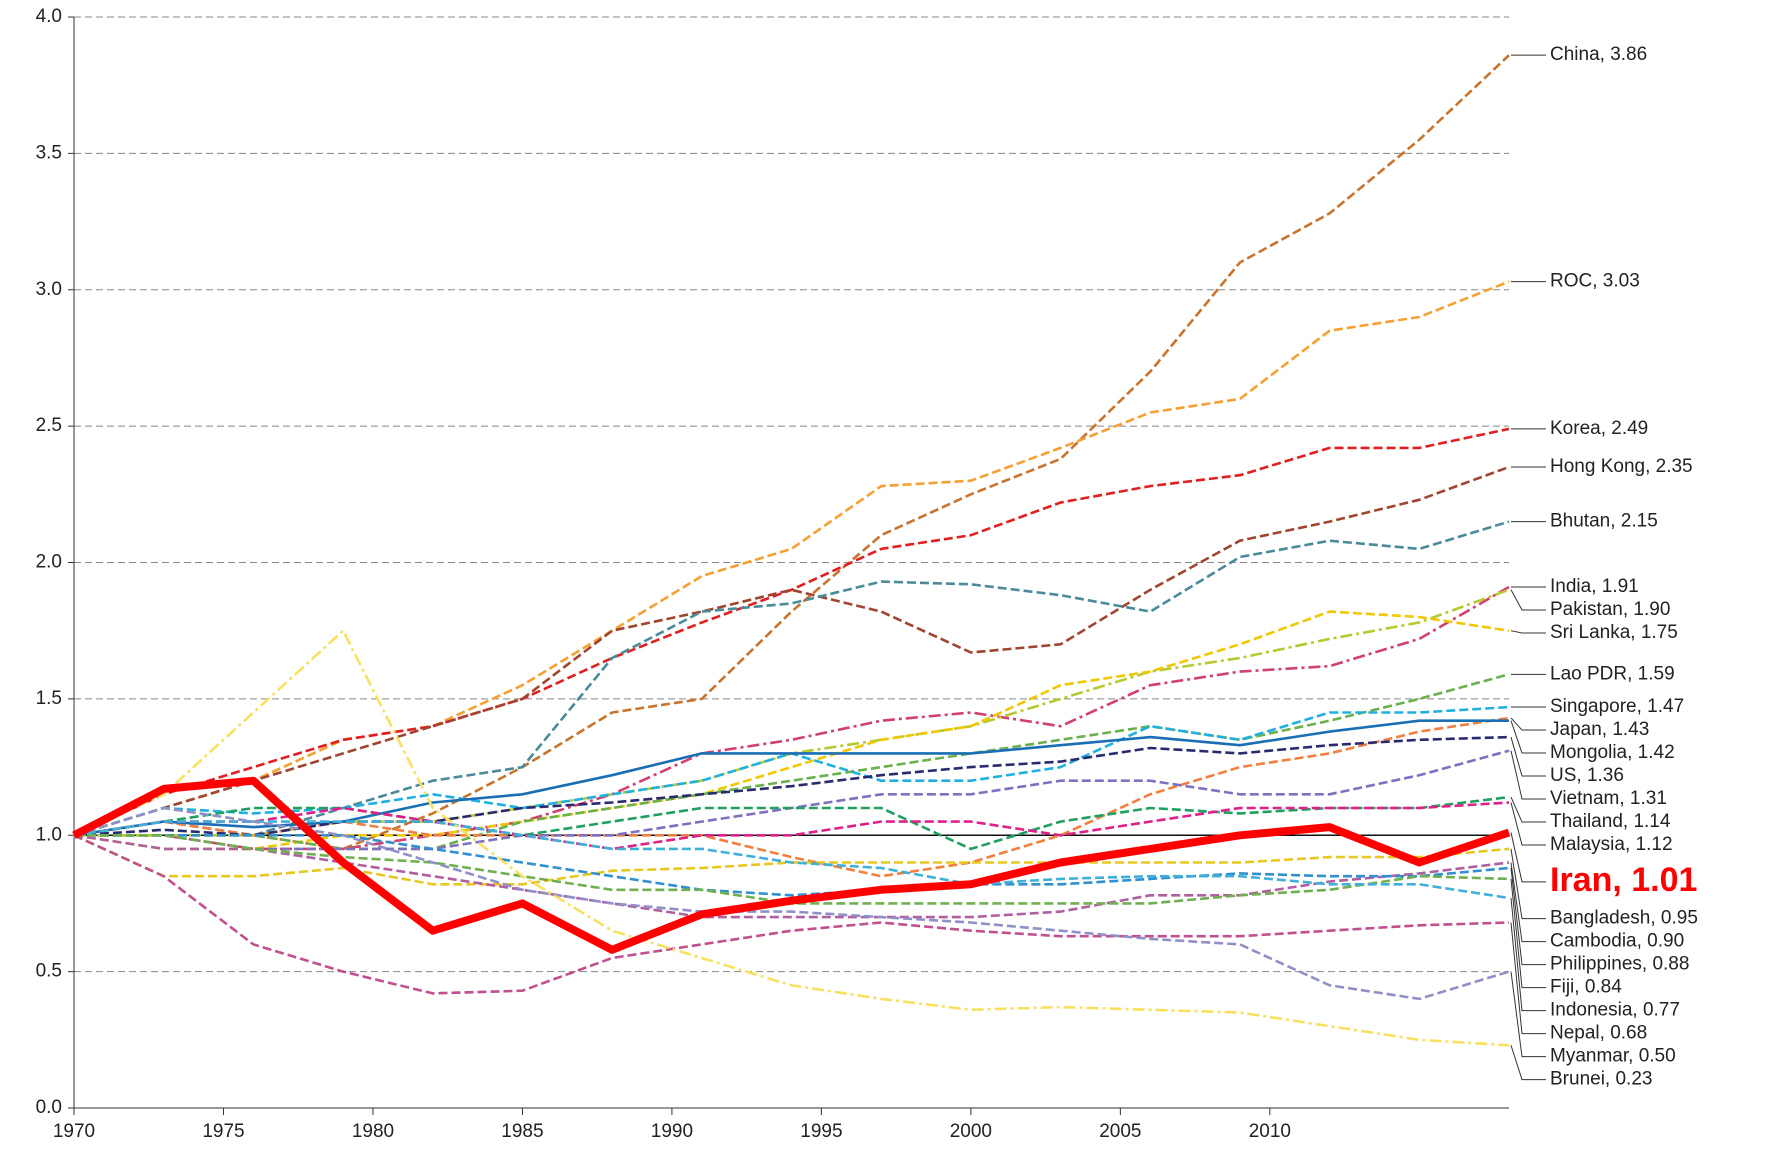  I want to click on y-tick-label: 2.0, so click(49, 562).